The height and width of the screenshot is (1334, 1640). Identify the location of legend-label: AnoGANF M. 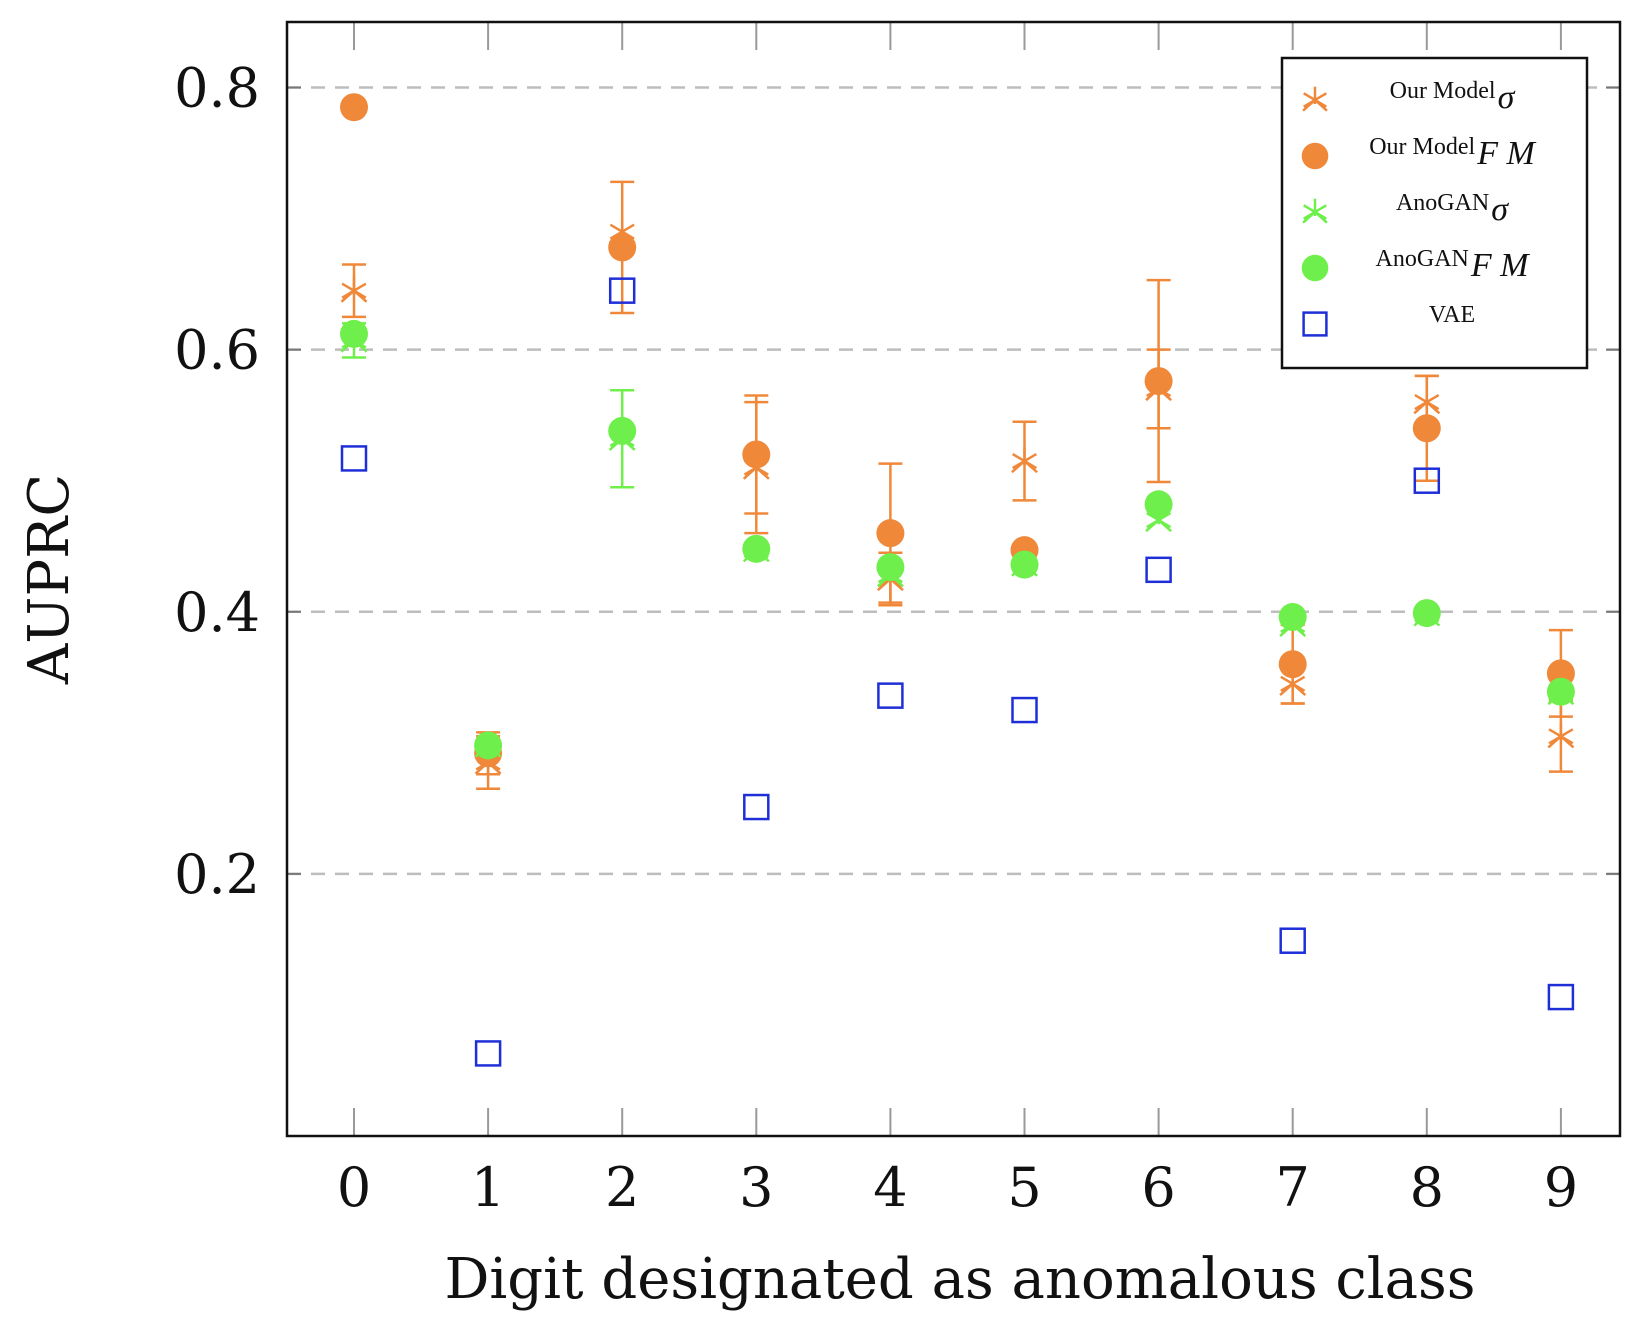
(1453, 265).